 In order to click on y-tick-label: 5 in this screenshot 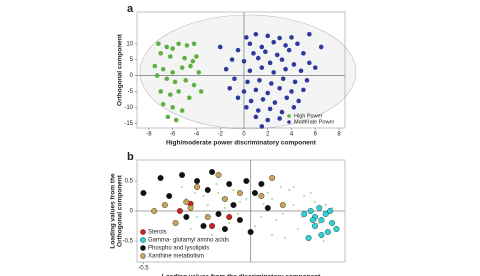, I will do `click(132, 60)`.